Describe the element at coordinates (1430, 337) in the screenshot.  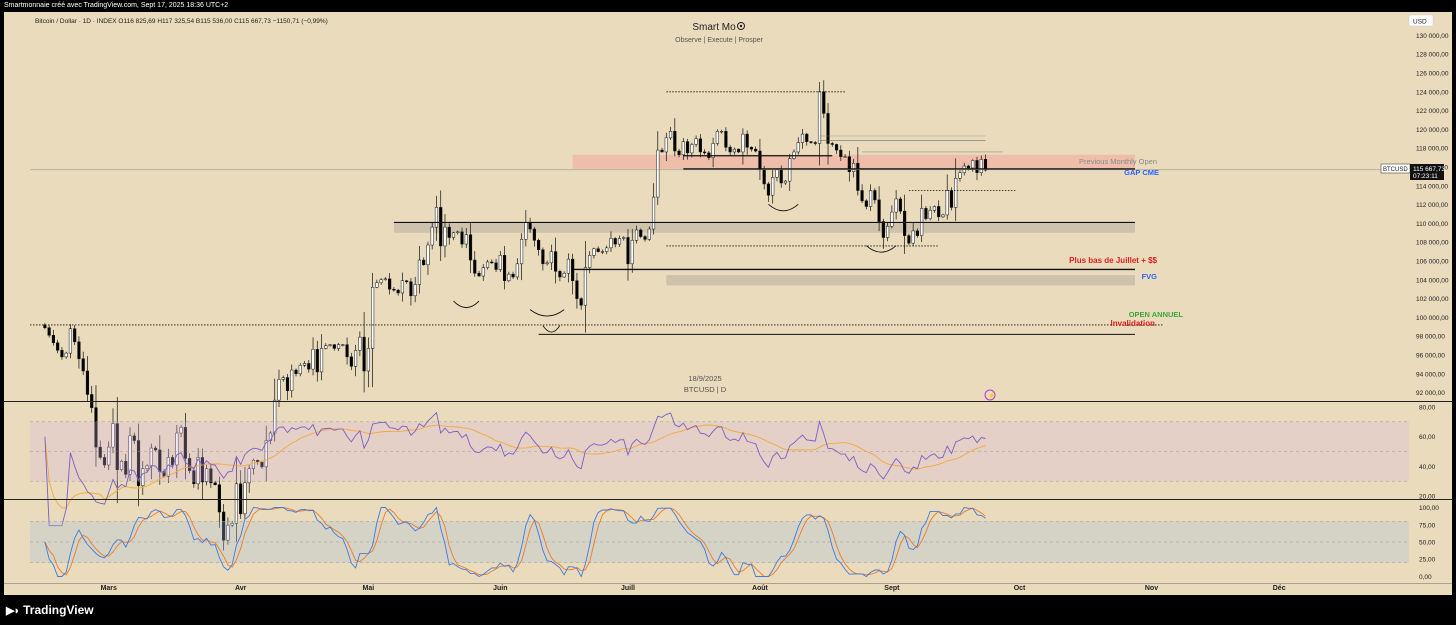
I see `y-tick-label: 98 000,00` at that location.